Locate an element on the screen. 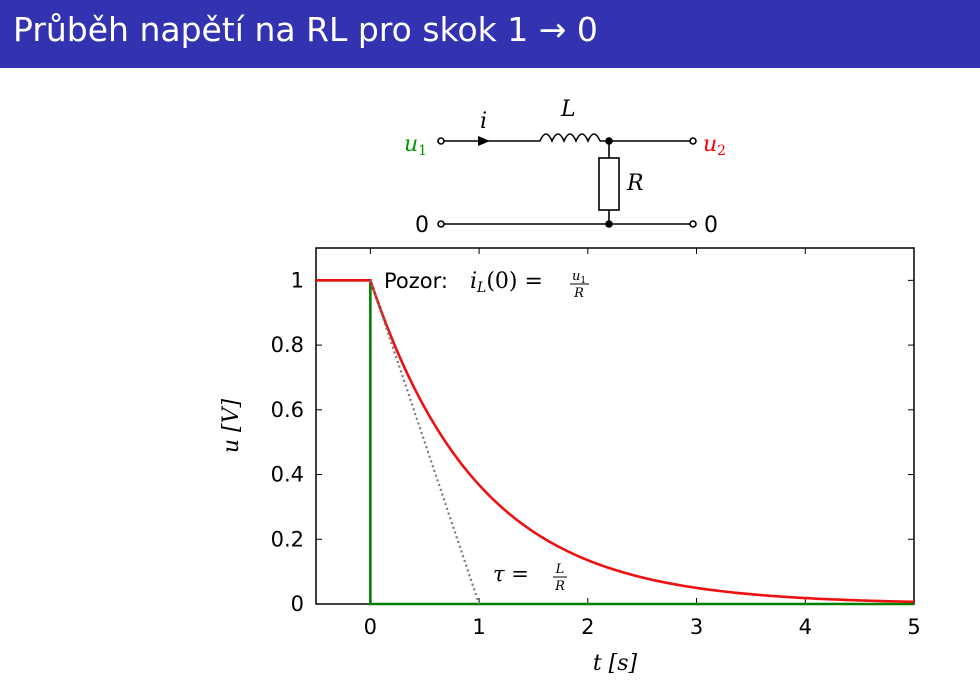 This screenshot has width=980, height=682. x-tick-label: 4 is located at coordinates (805, 627).